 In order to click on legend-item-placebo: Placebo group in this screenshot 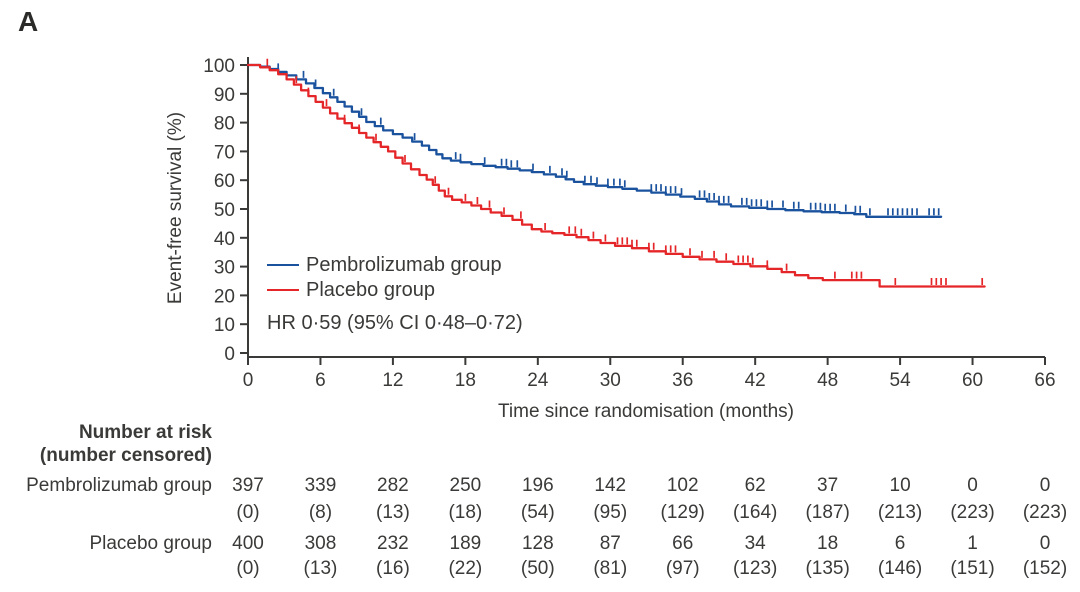, I will do `click(395, 290)`.